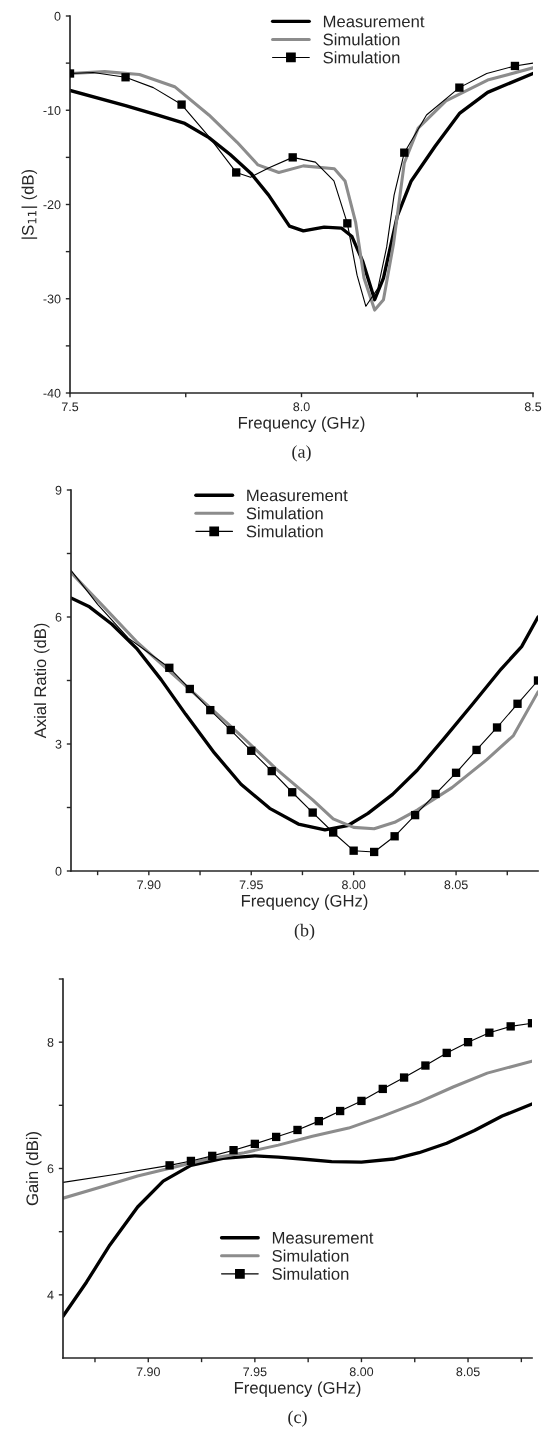  I want to click on x-tick-label: 7.5, so click(70, 407).